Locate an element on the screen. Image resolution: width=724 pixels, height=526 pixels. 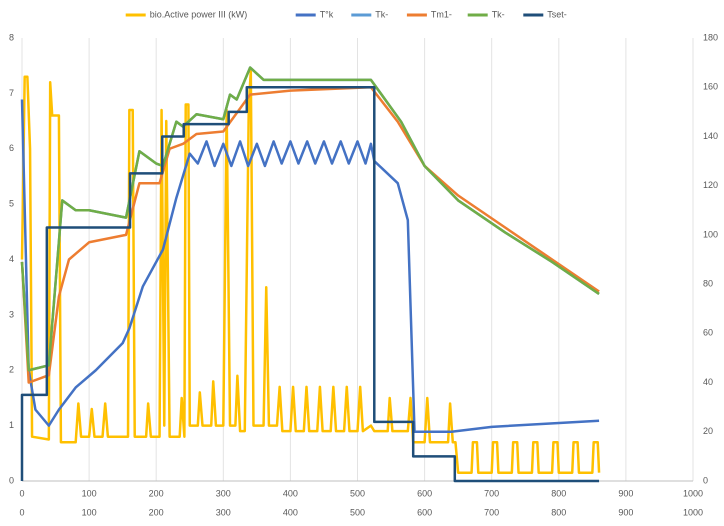
x-tick-label: 100 is located at coordinates (89, 493).